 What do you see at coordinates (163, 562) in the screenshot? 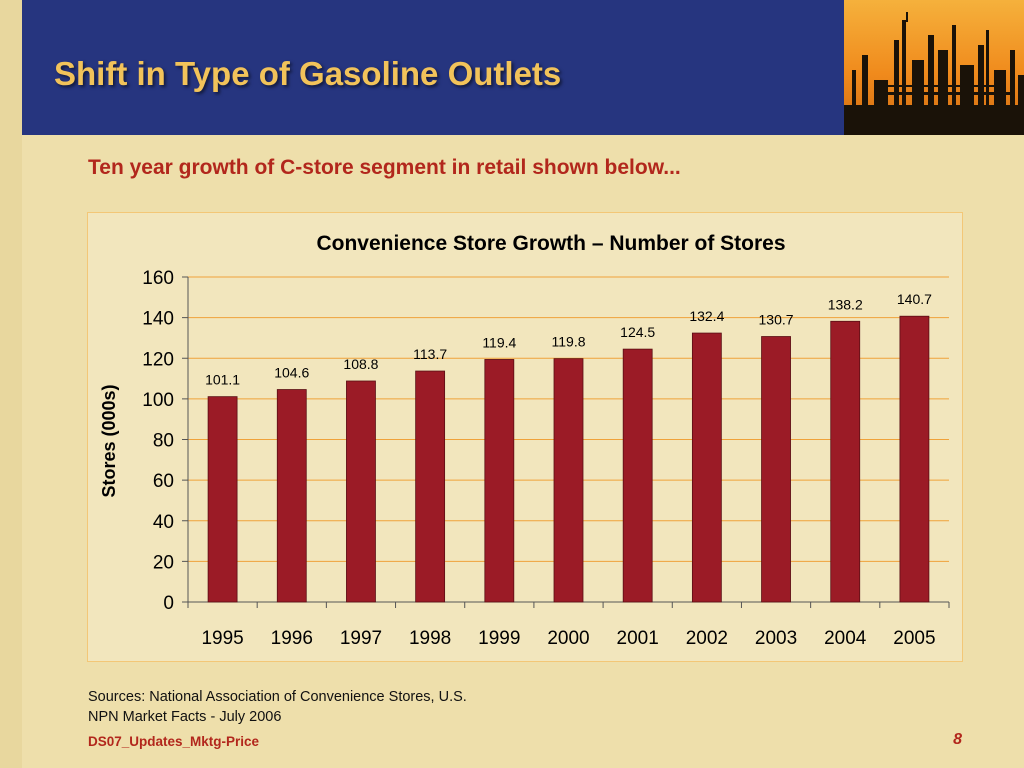
I see `y-tick-label: 20` at bounding box center [163, 562].